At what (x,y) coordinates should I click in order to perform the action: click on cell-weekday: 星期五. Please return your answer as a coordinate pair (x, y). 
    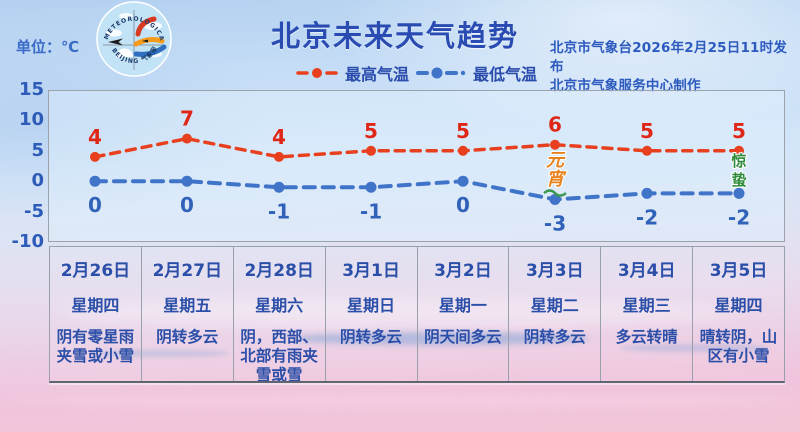
    Looking at the image, I should click on (187, 305).